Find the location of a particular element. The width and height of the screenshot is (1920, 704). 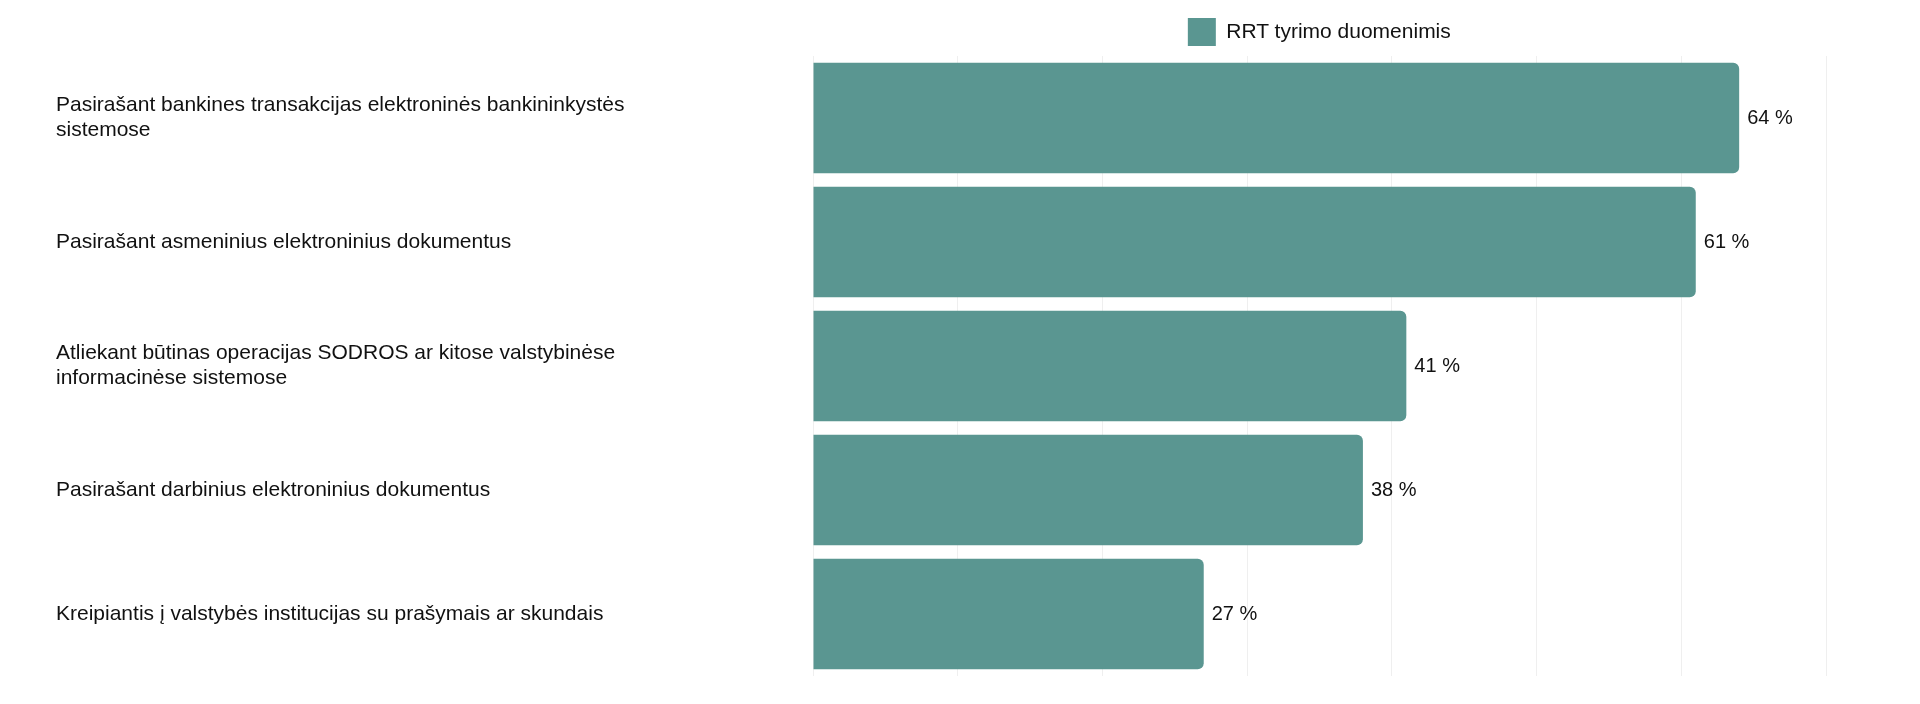

legend-label: RRT tyrimo duomenimis is located at coordinates (1338, 30).